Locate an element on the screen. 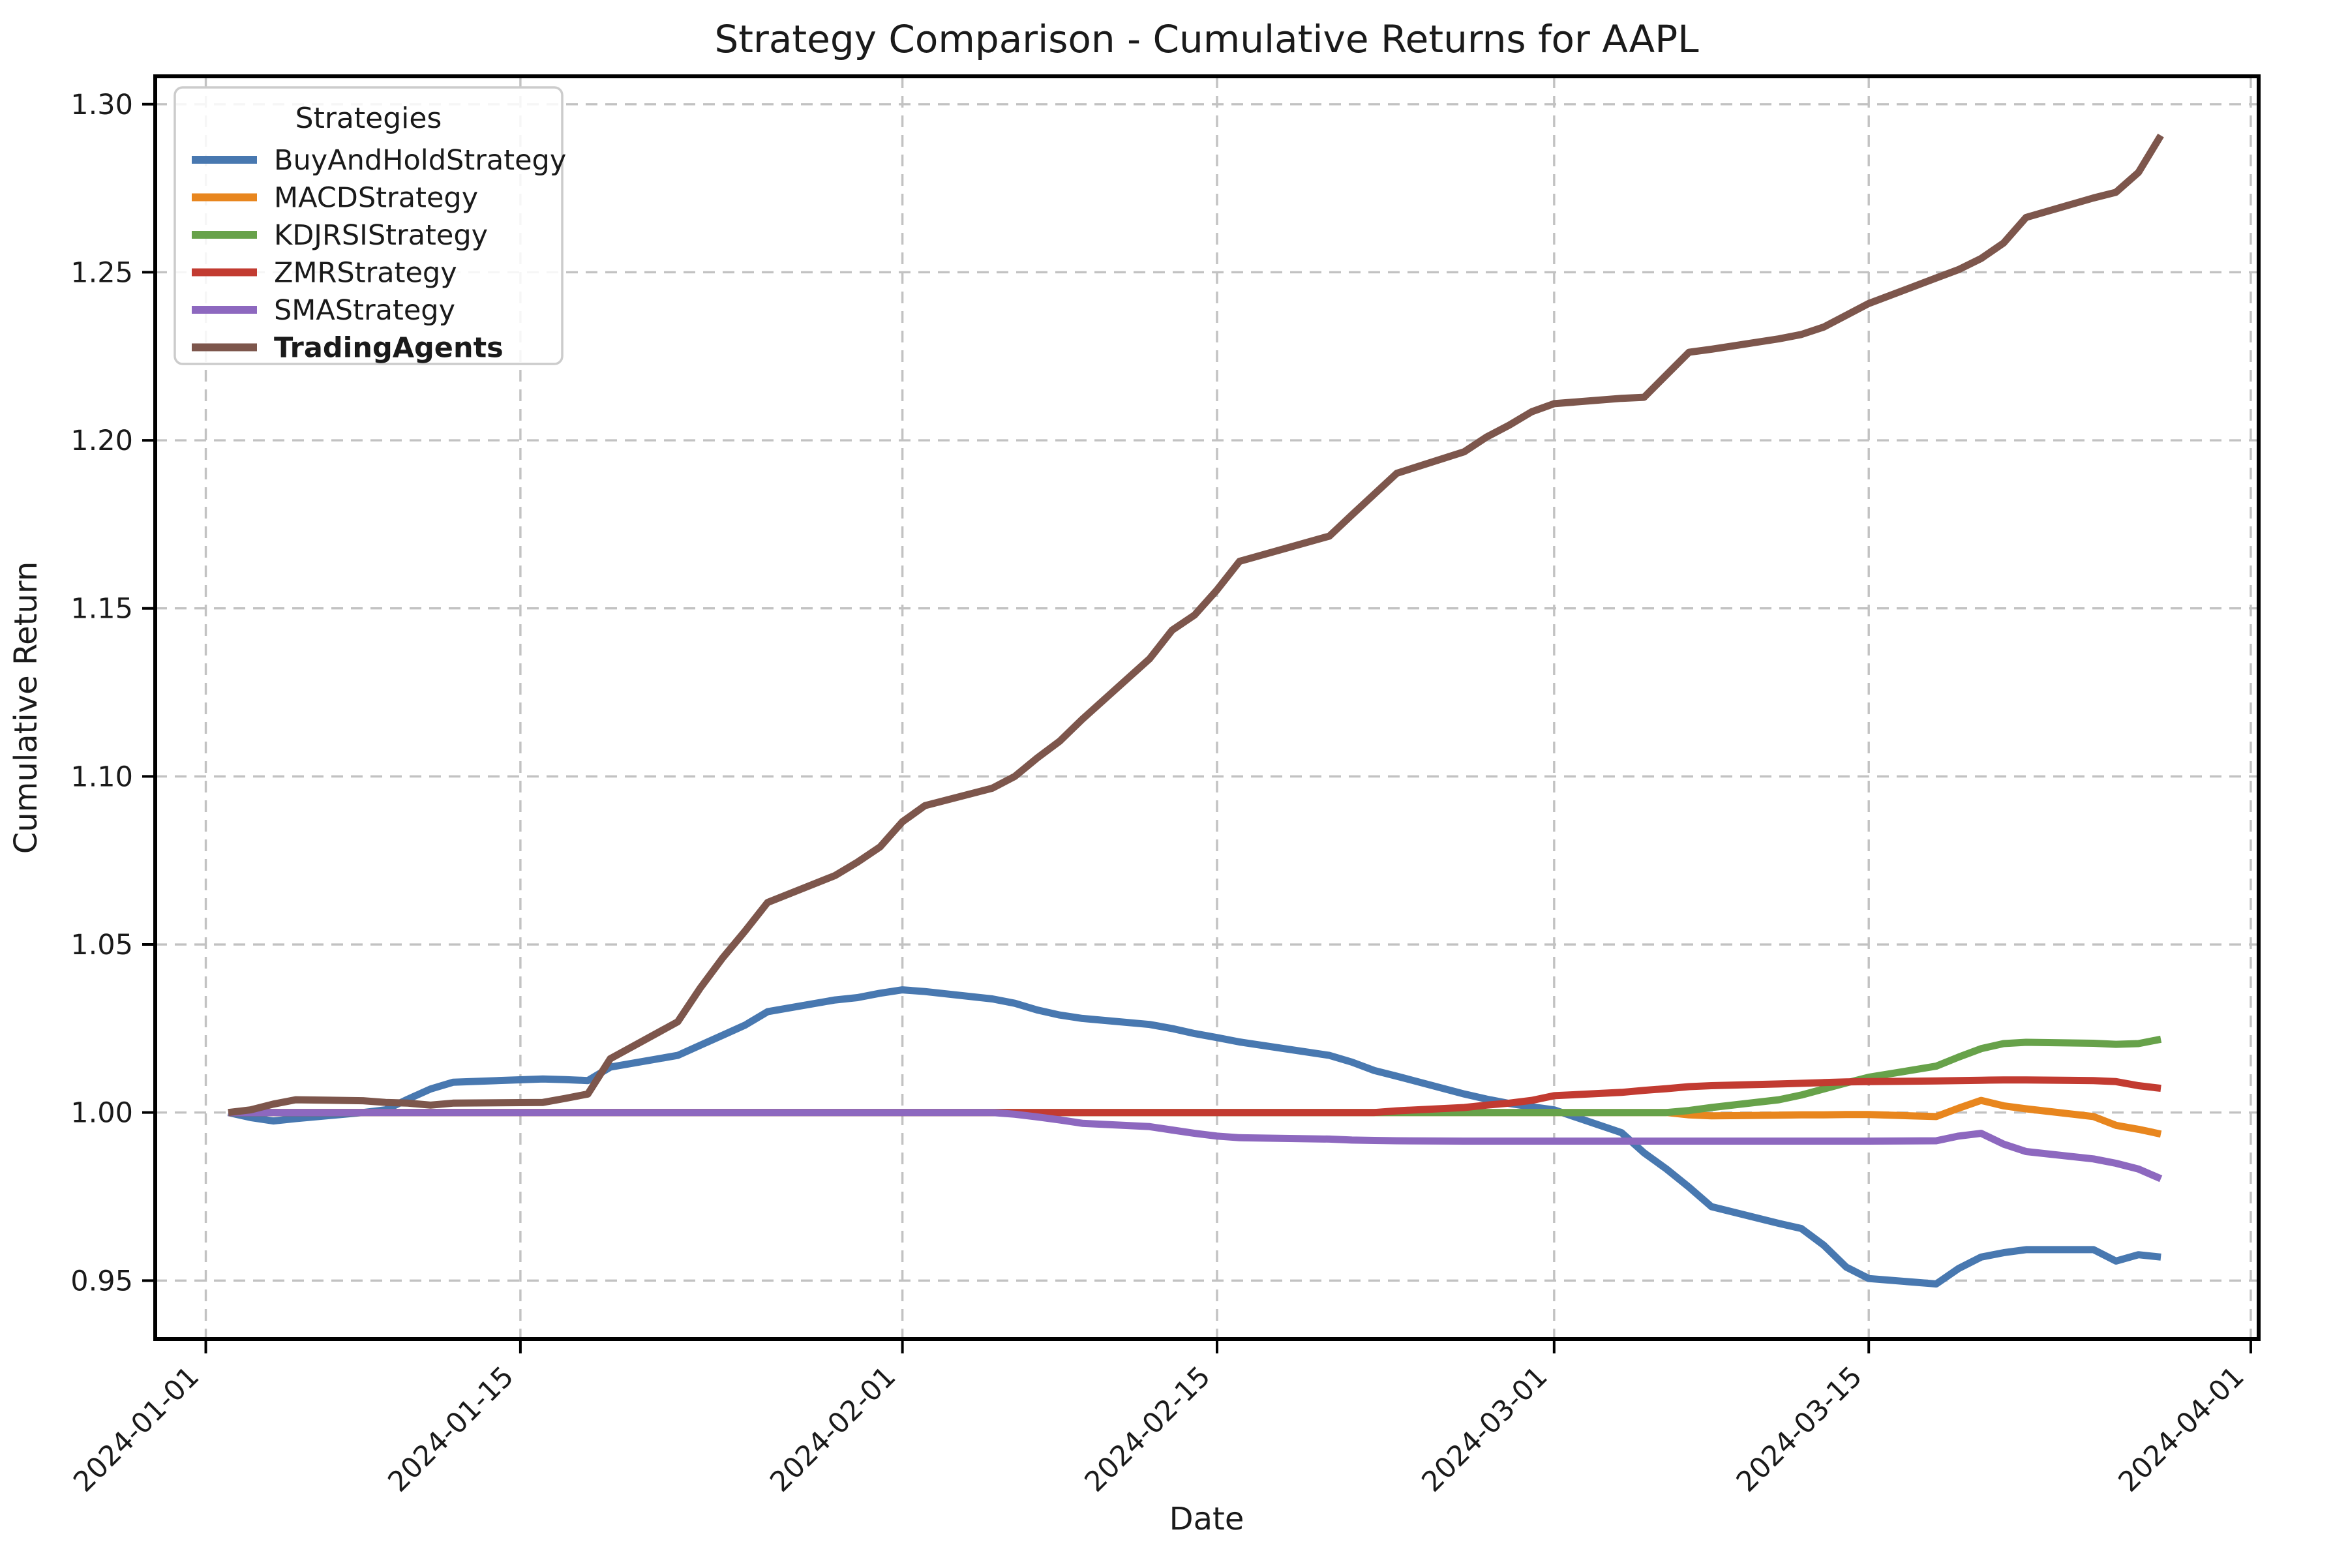 This screenshot has width=2348, height=1568. legend-label-BuyAndHoldStrategy: BuyAndHoldStrategy is located at coordinates (420, 160).